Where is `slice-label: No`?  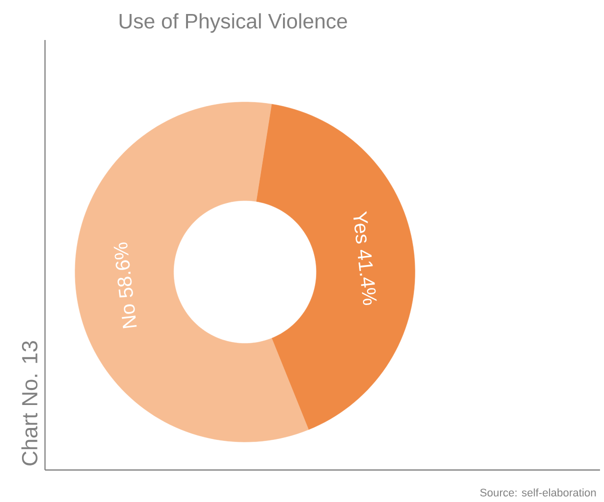
slice-label: No is located at coordinates (129, 316).